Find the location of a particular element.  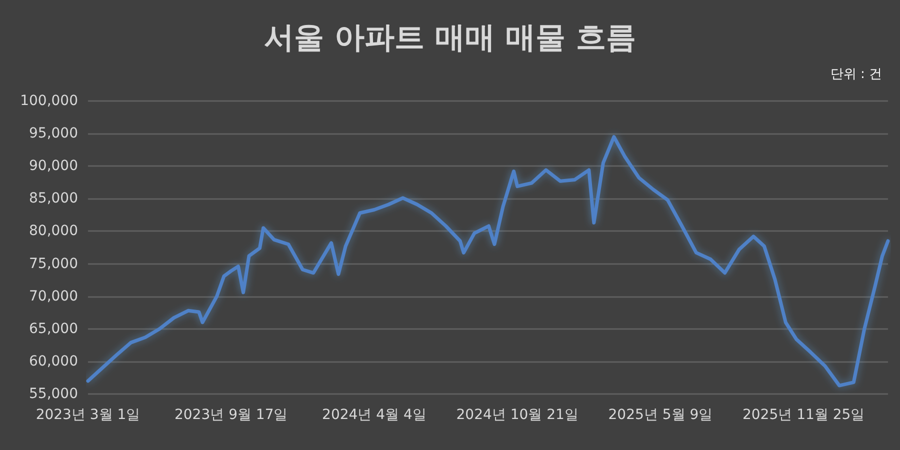

y-tick-label: 60,000 is located at coordinates (53, 361).